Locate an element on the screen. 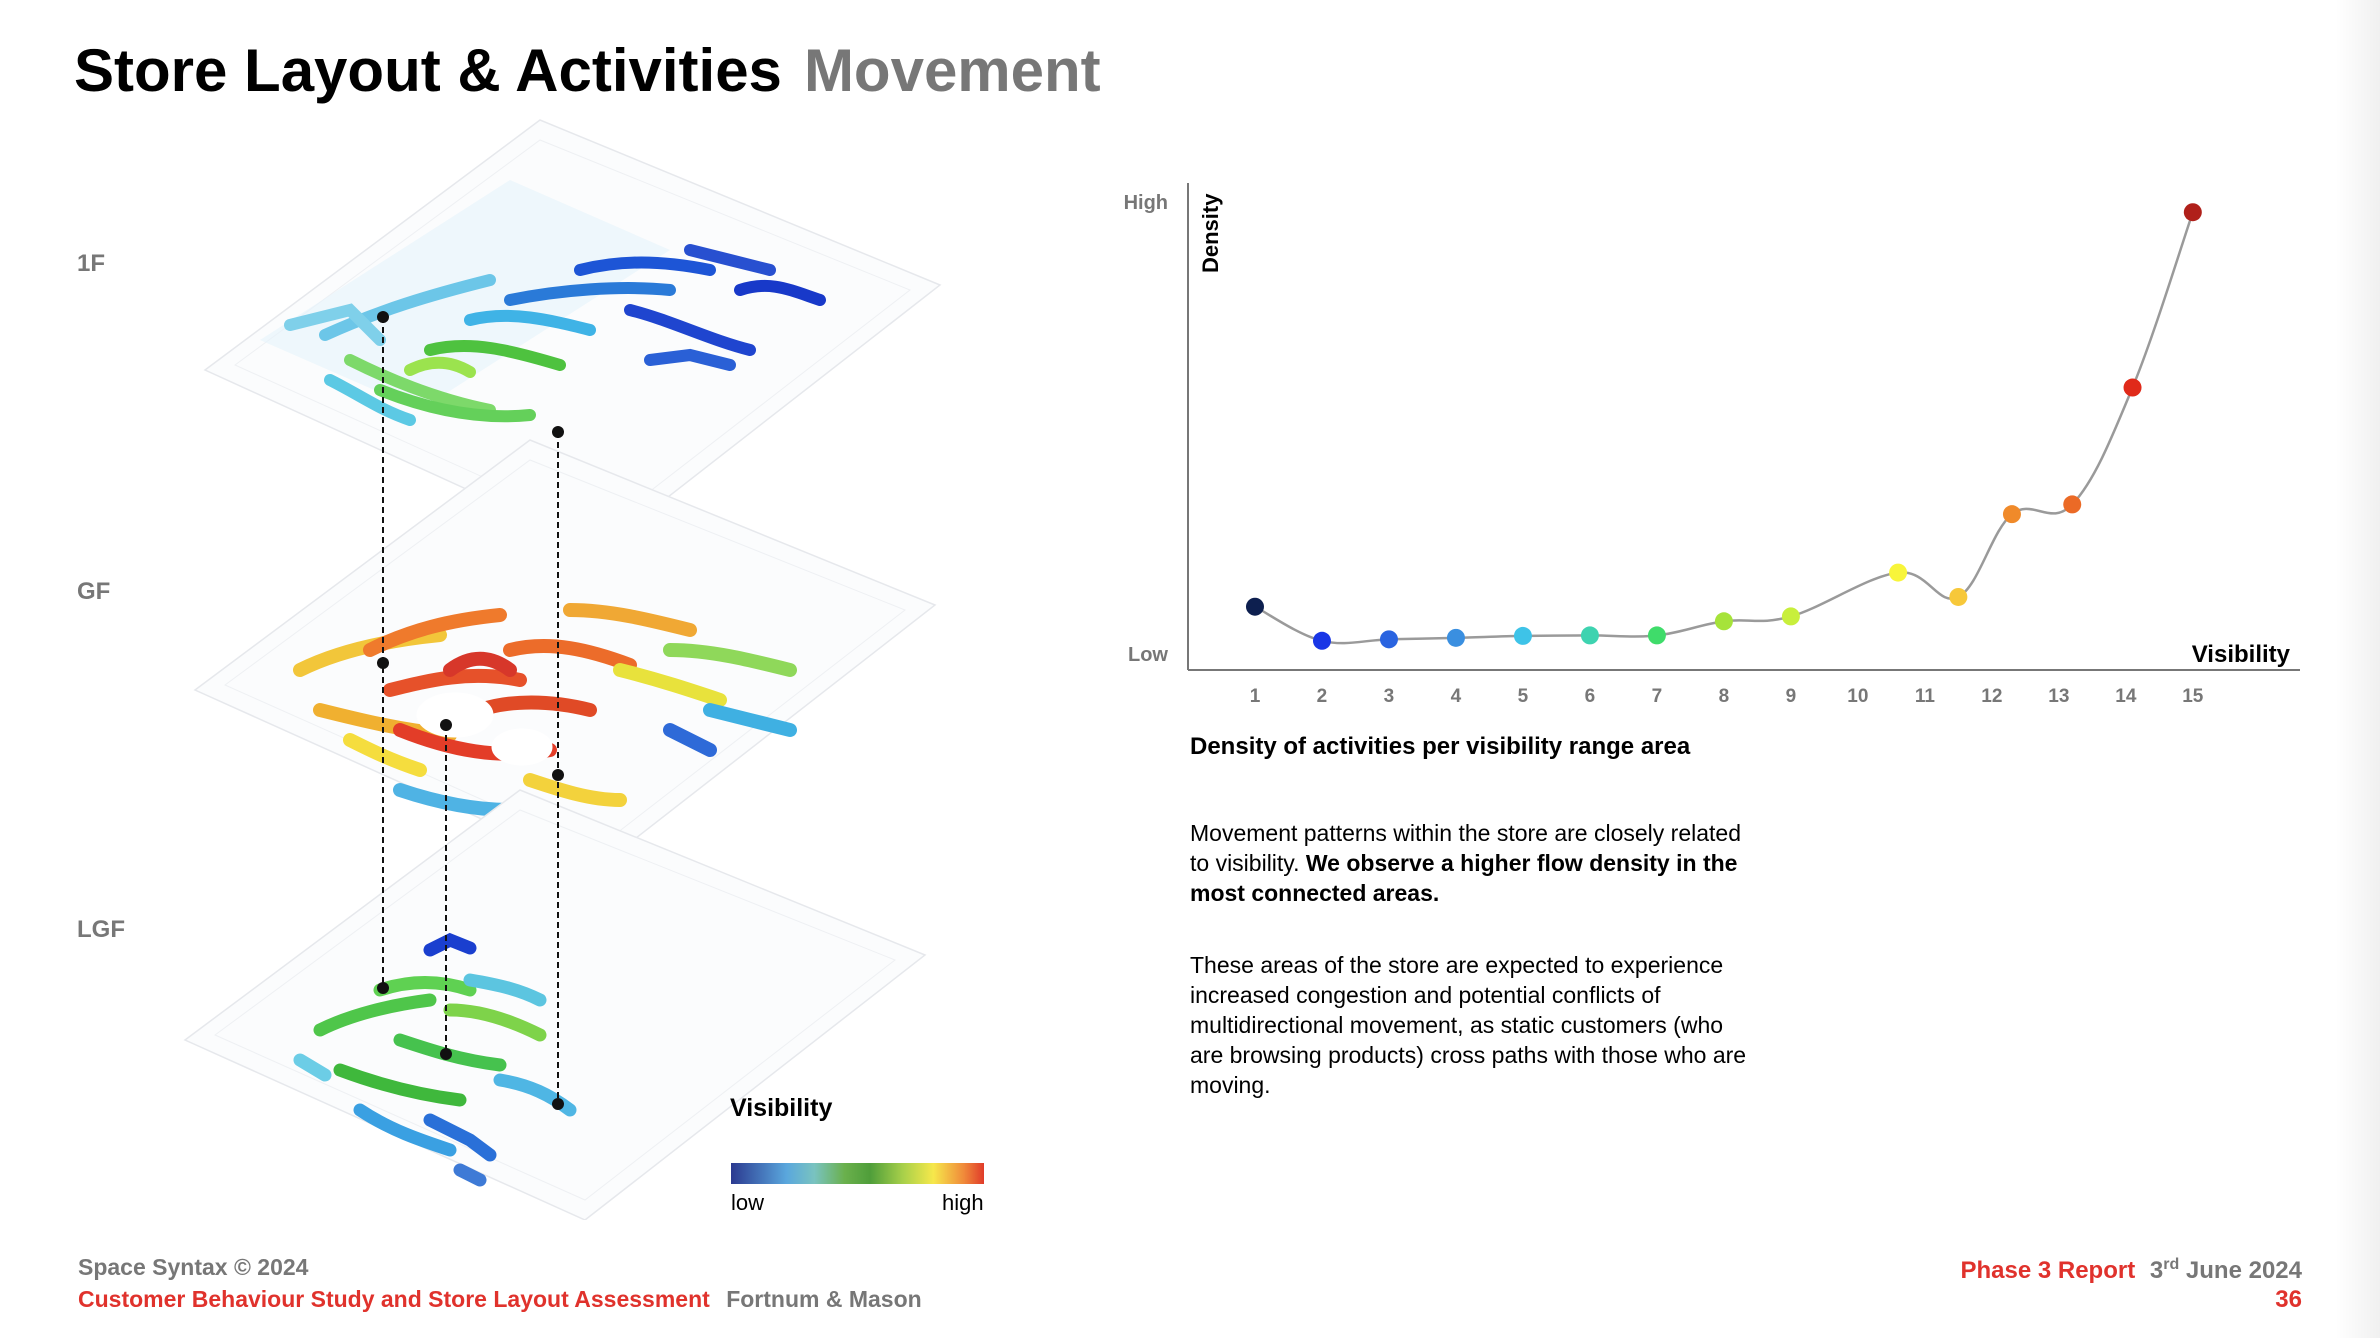 This screenshot has height=1338, width=2380. series-line is located at coordinates (1724, 428).